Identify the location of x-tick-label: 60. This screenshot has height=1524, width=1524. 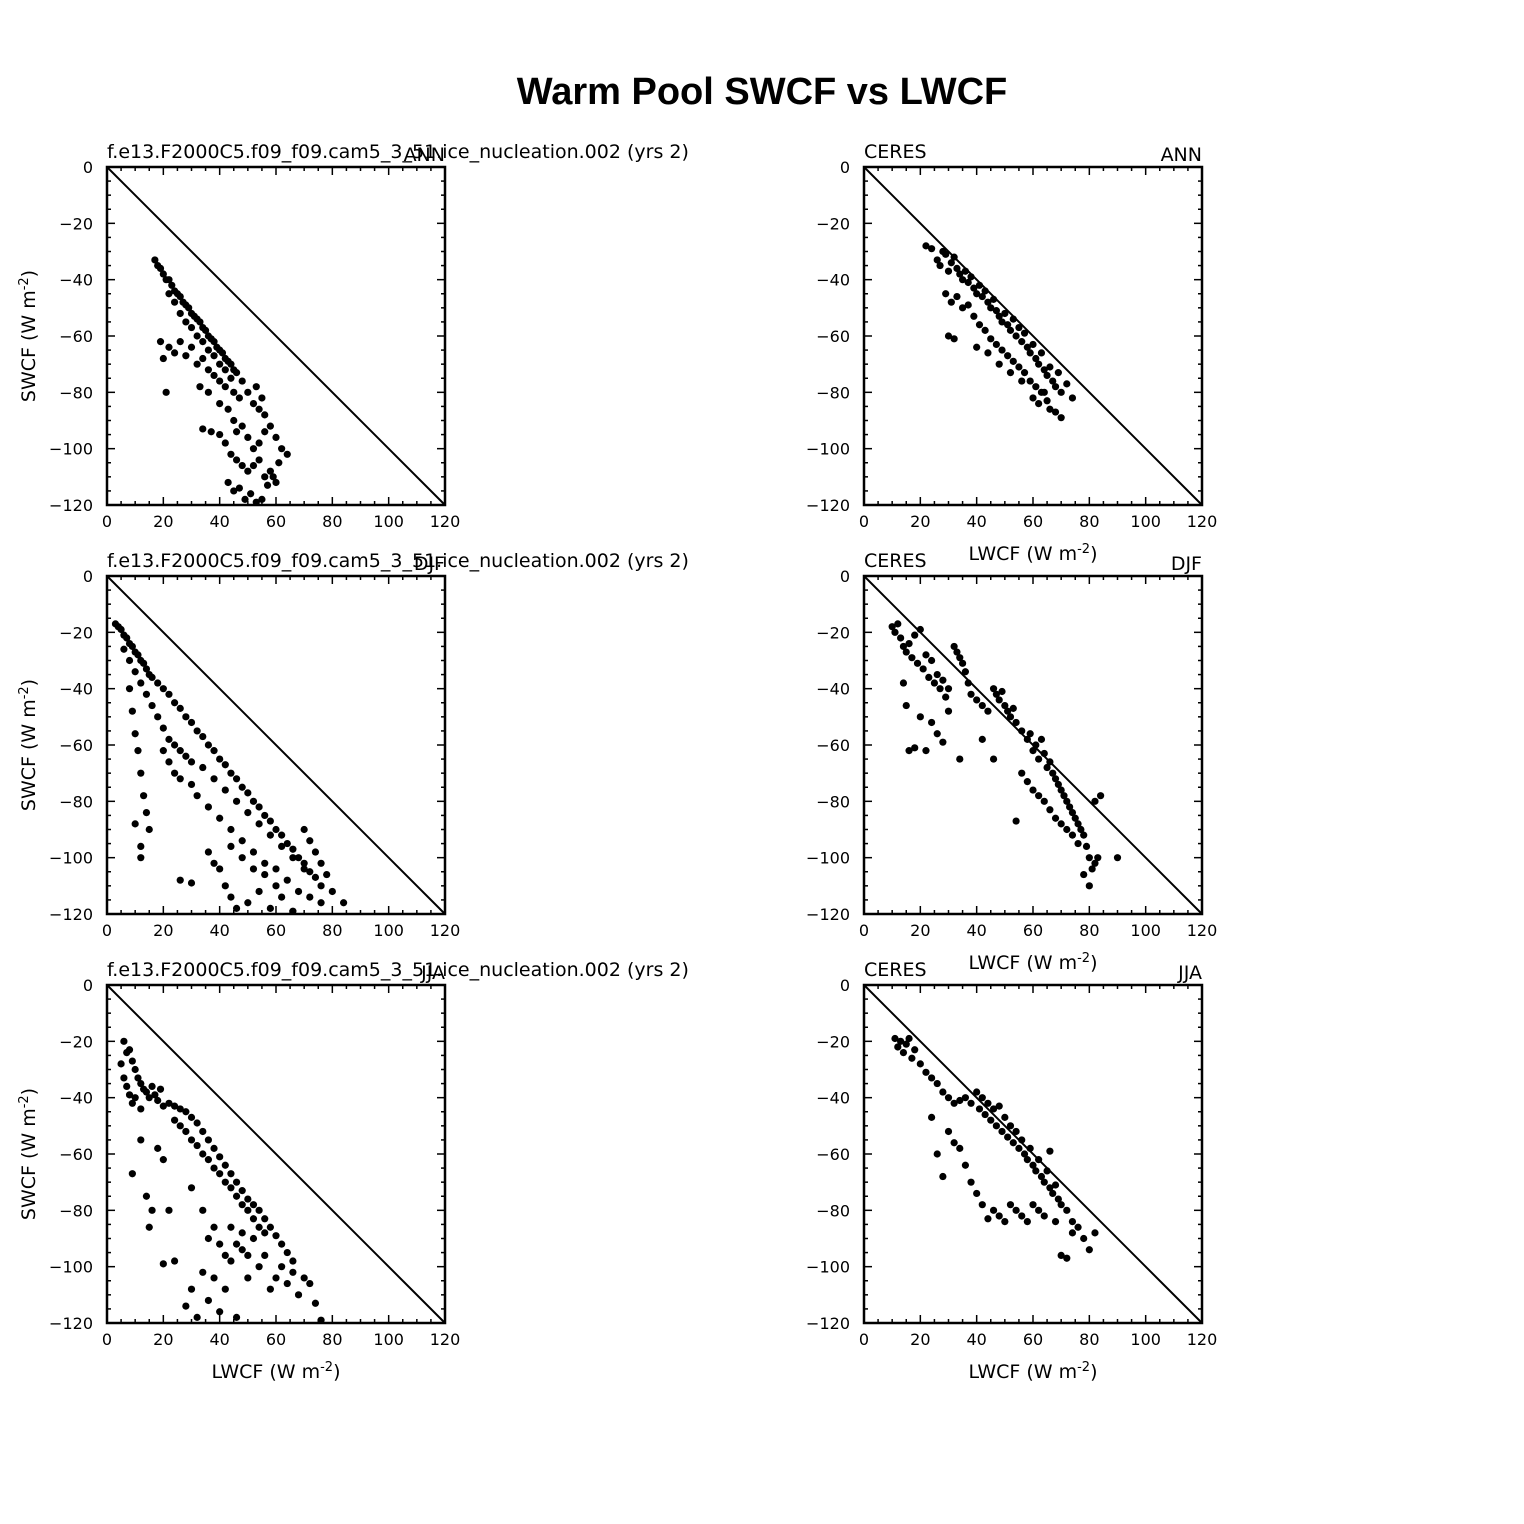
(1033, 930).